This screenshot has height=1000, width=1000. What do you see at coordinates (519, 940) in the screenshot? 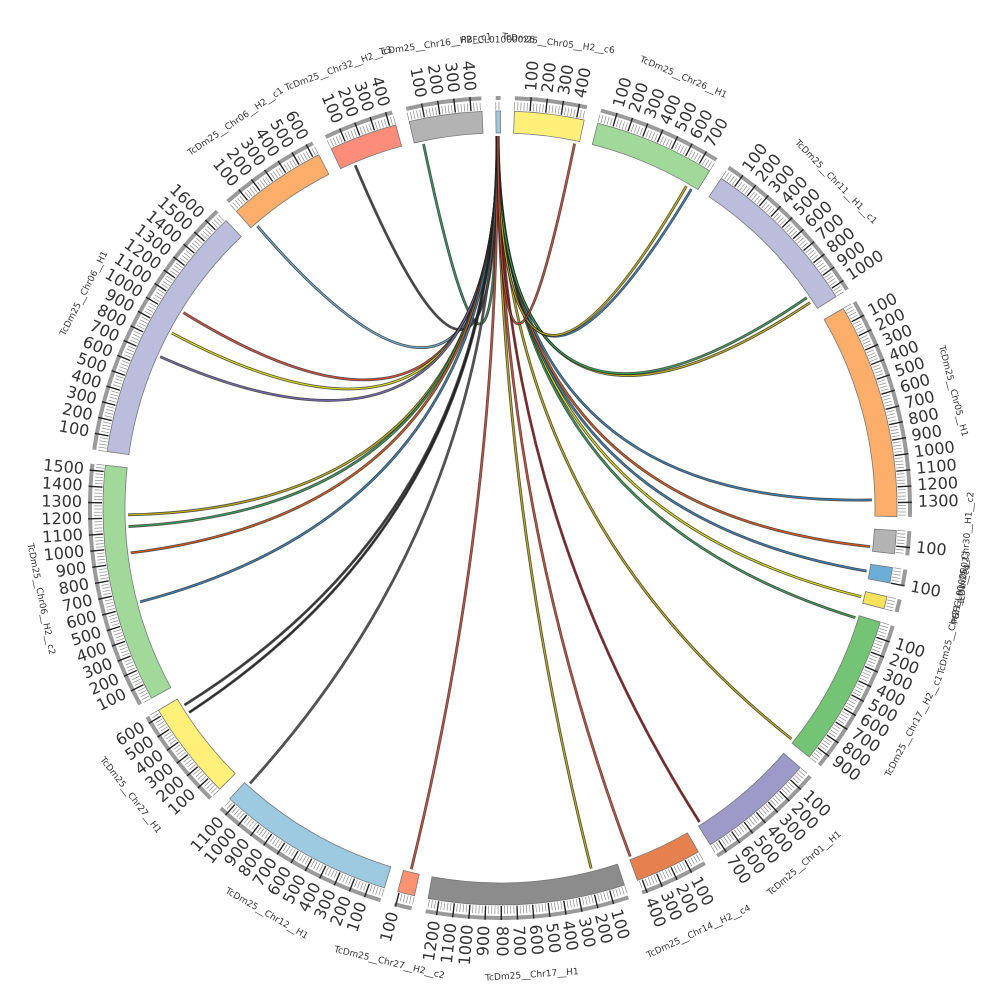
I see `tick-label: 700` at bounding box center [519, 940].